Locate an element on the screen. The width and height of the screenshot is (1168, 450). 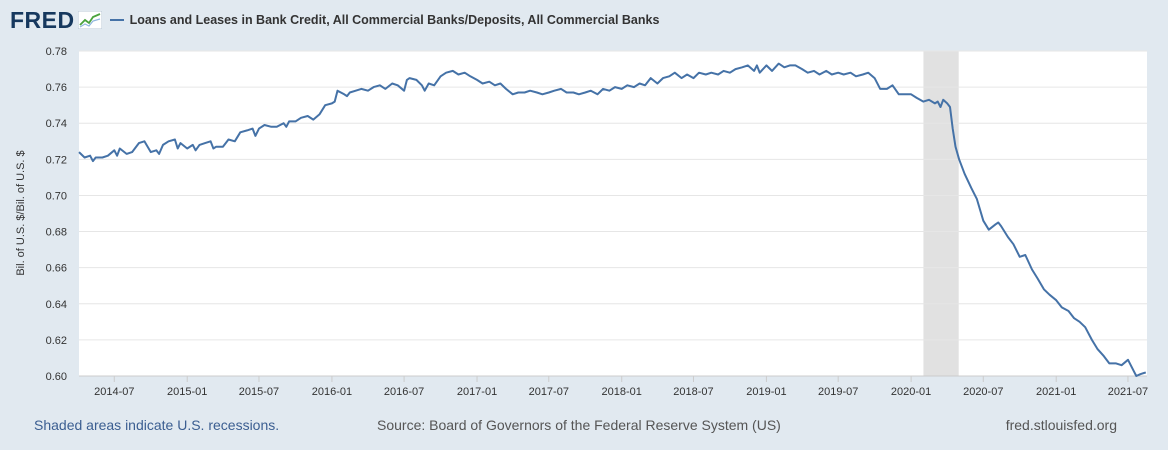
trend-chart-icon is located at coordinates (89, 20).